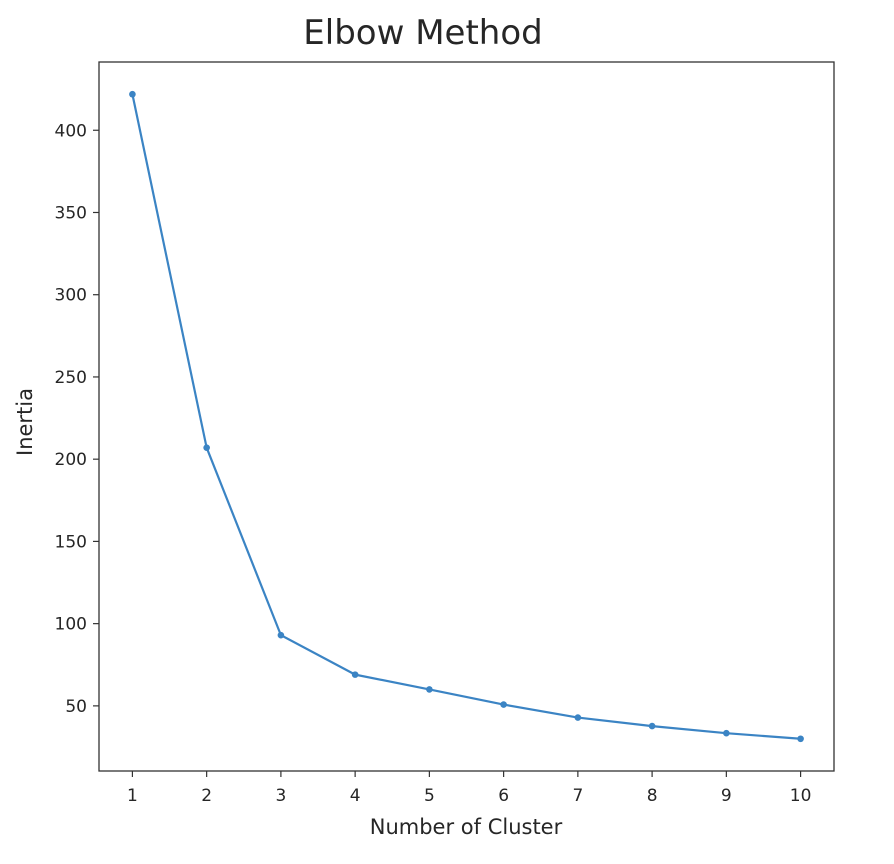 The height and width of the screenshot is (864, 894). Describe the element at coordinates (577, 796) in the screenshot. I see `x-tick-label: 7` at that location.